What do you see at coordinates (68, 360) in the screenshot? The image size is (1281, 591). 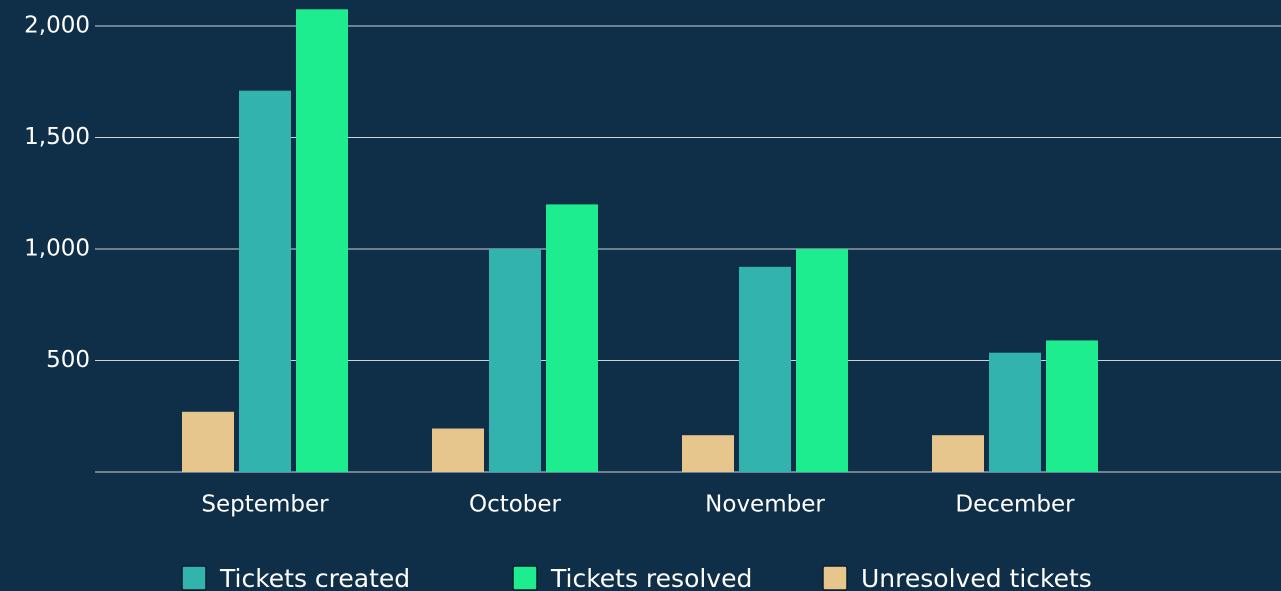 I see `y-tick-label: 500` at bounding box center [68, 360].